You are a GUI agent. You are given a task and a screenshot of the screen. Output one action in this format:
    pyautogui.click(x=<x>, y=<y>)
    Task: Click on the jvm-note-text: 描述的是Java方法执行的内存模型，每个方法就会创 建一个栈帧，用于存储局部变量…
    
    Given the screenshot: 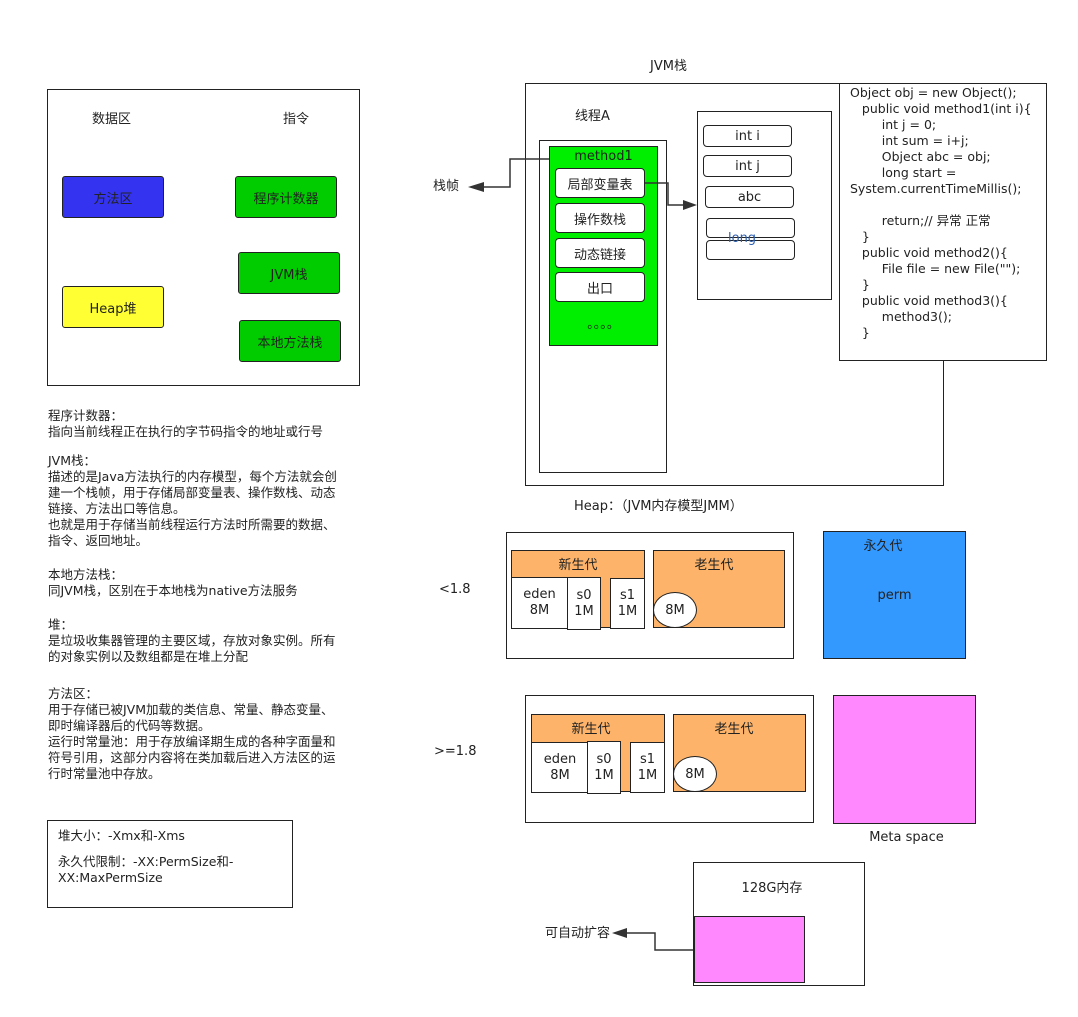 What is the action you would take?
    pyautogui.click(x=192, y=508)
    